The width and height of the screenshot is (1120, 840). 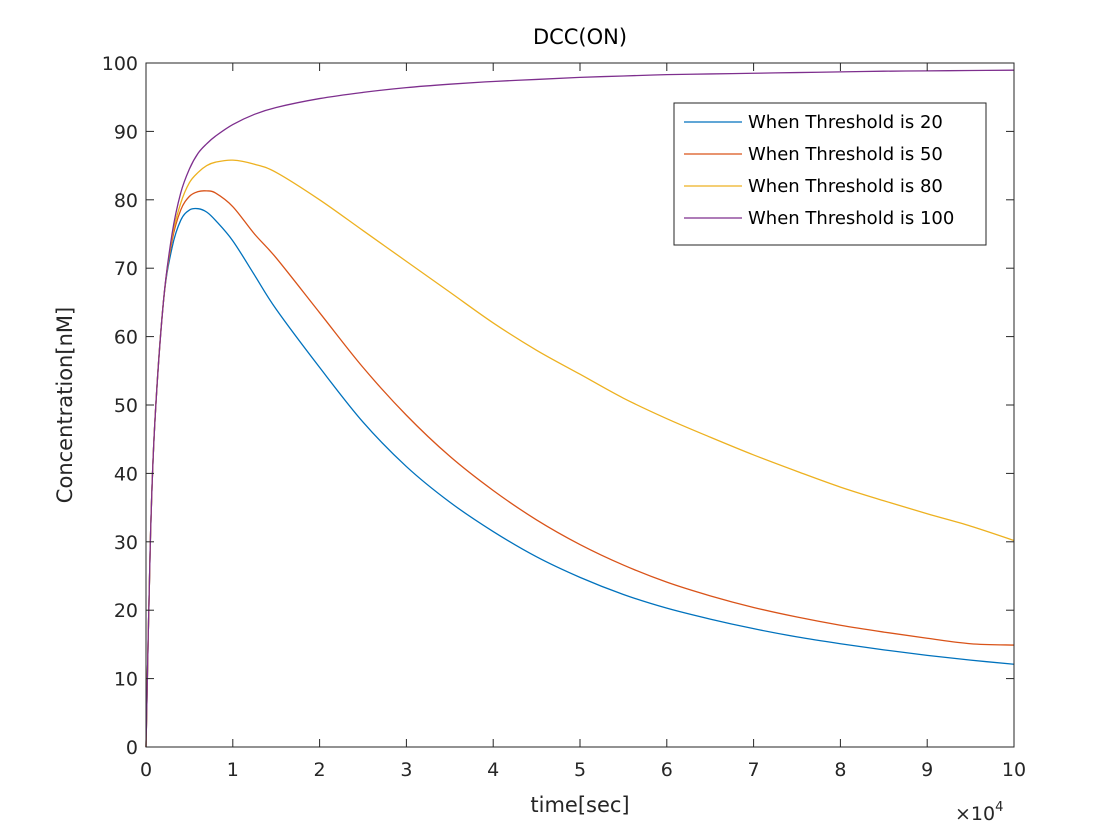 What do you see at coordinates (233, 770) in the screenshot?
I see `x-tick-label: 1` at bounding box center [233, 770].